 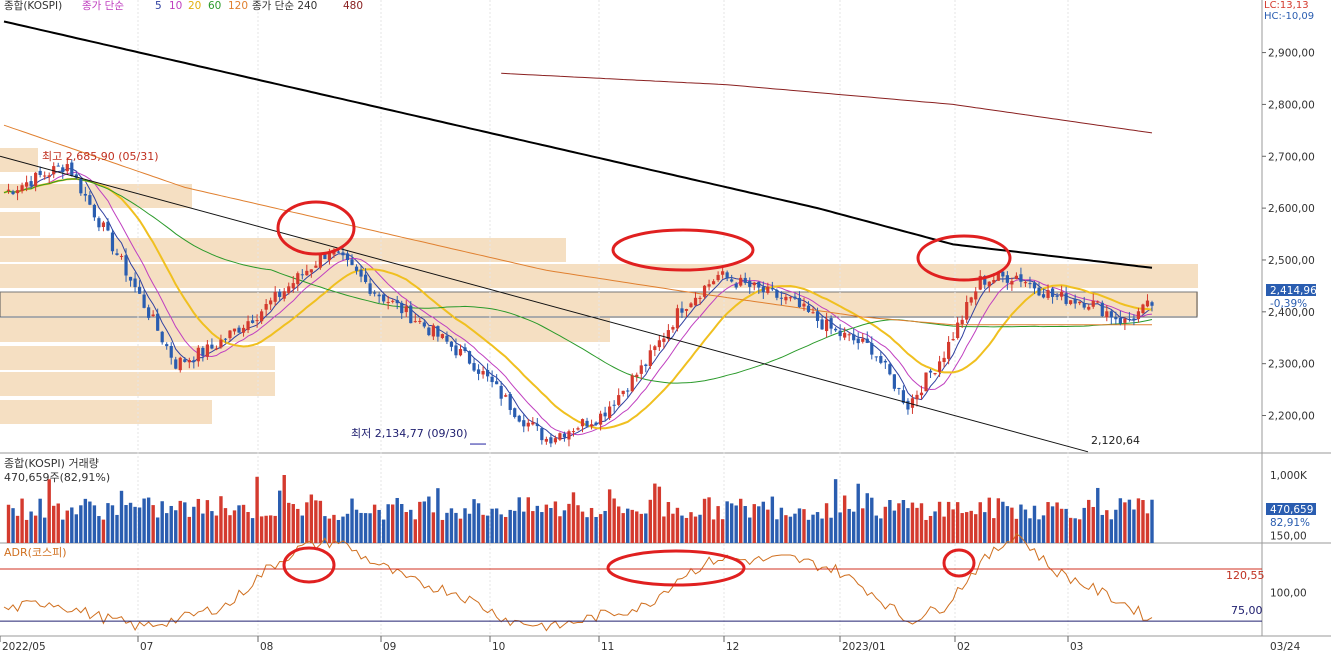 What do you see at coordinates (631, 582) in the screenshot?
I see `adr-line` at bounding box center [631, 582].